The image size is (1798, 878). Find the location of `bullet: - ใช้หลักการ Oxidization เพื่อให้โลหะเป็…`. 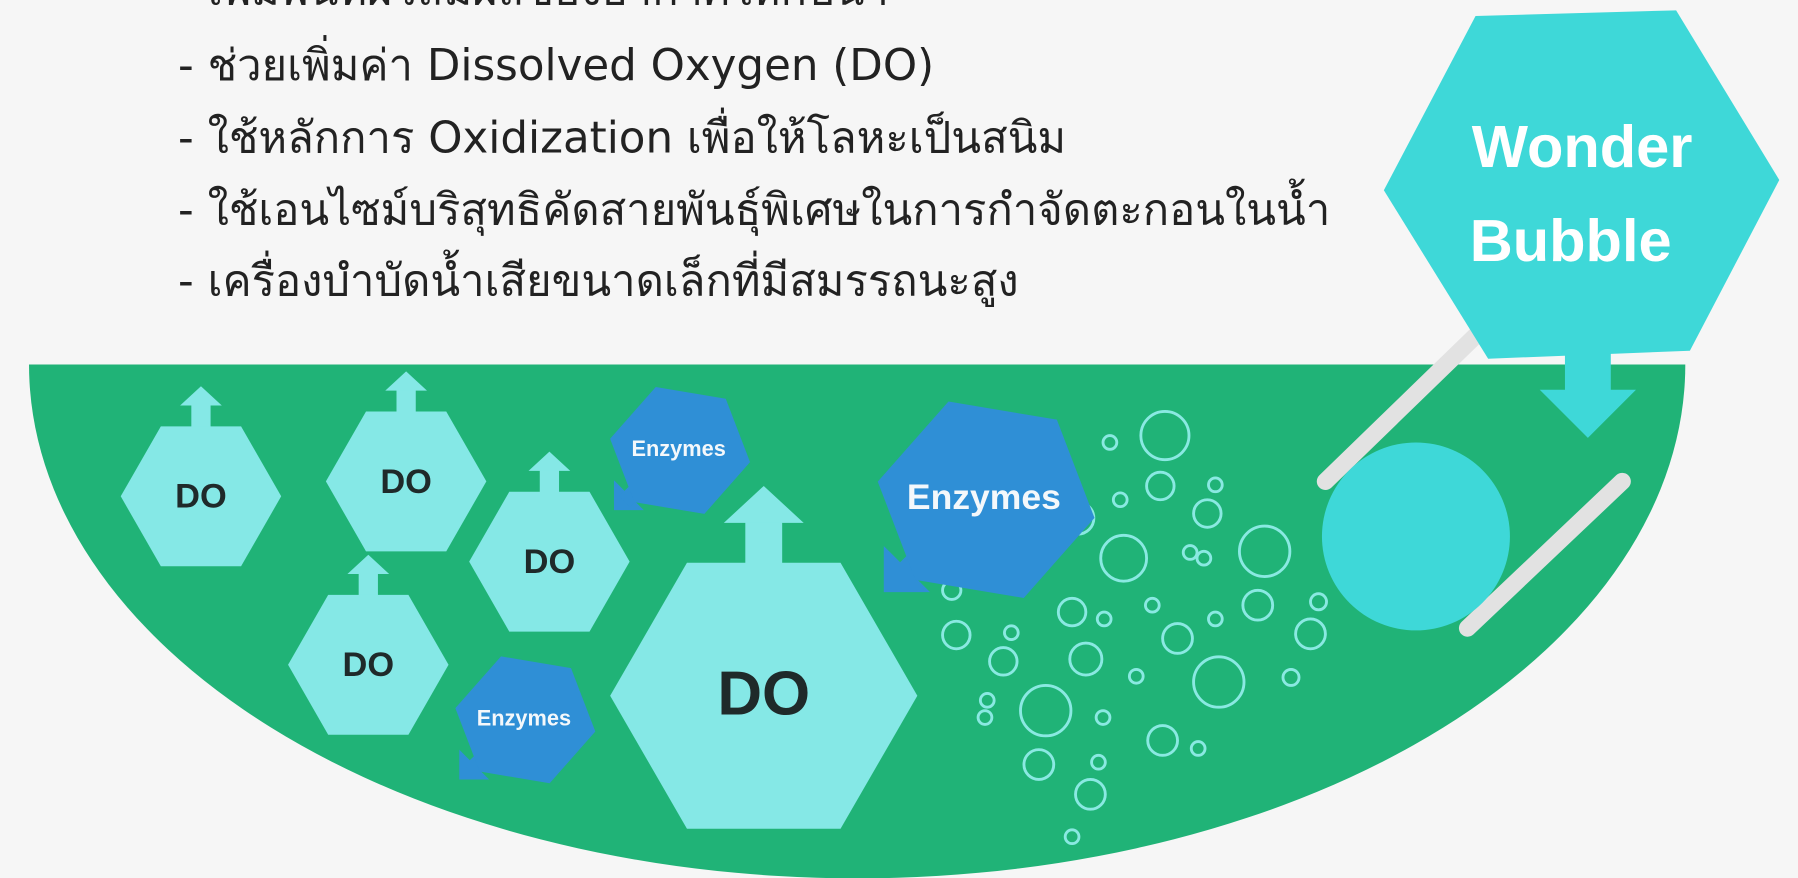

bullet: - ใช้หลักการ Oxidization เพื่อให้โลหะเป็… is located at coordinates (622, 135).